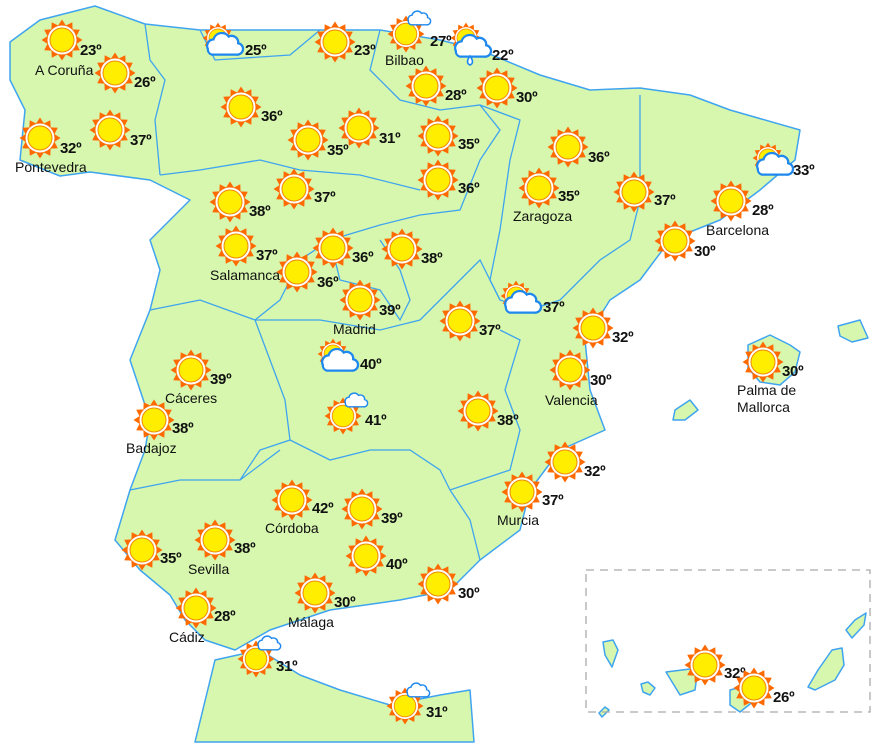  What do you see at coordinates (469, 43) in the screenshot?
I see `rain-icon` at bounding box center [469, 43].